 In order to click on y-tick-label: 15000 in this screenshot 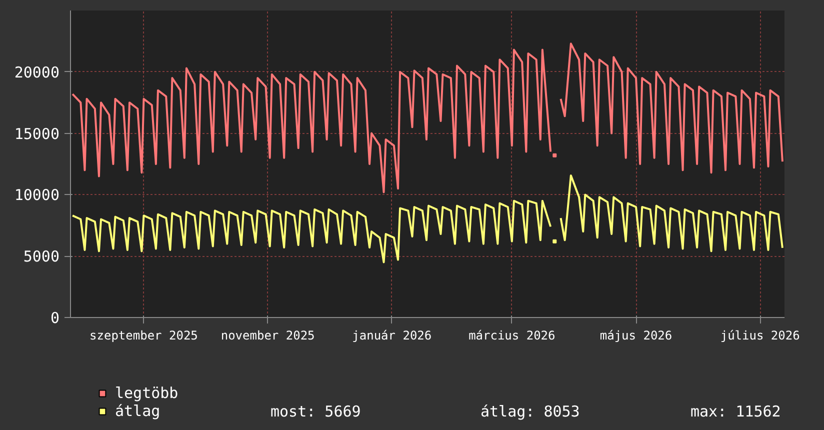, I will do `click(37, 133)`.